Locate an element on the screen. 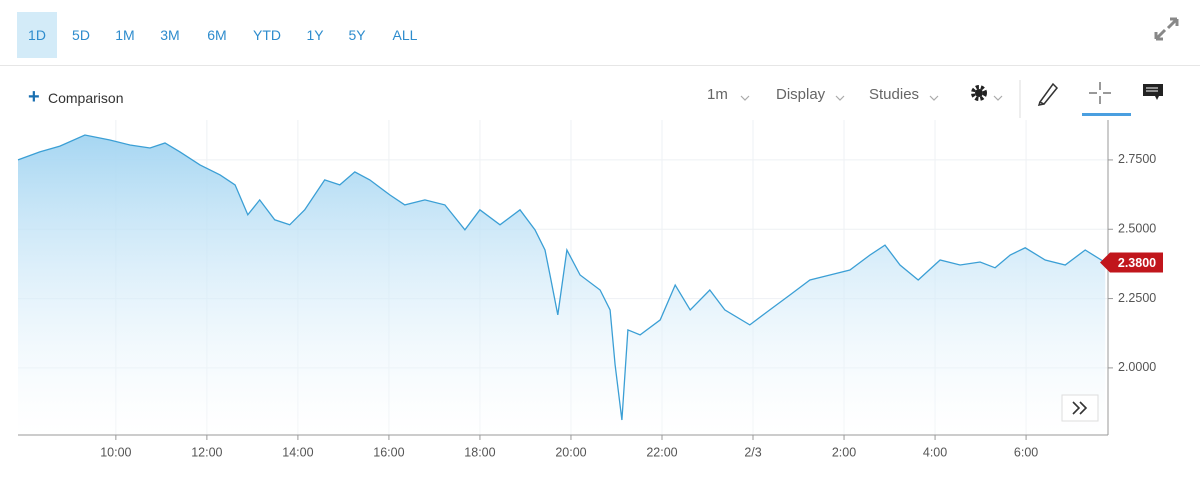 The width and height of the screenshot is (1200, 478). chevrons is located at coordinates (871, 98).